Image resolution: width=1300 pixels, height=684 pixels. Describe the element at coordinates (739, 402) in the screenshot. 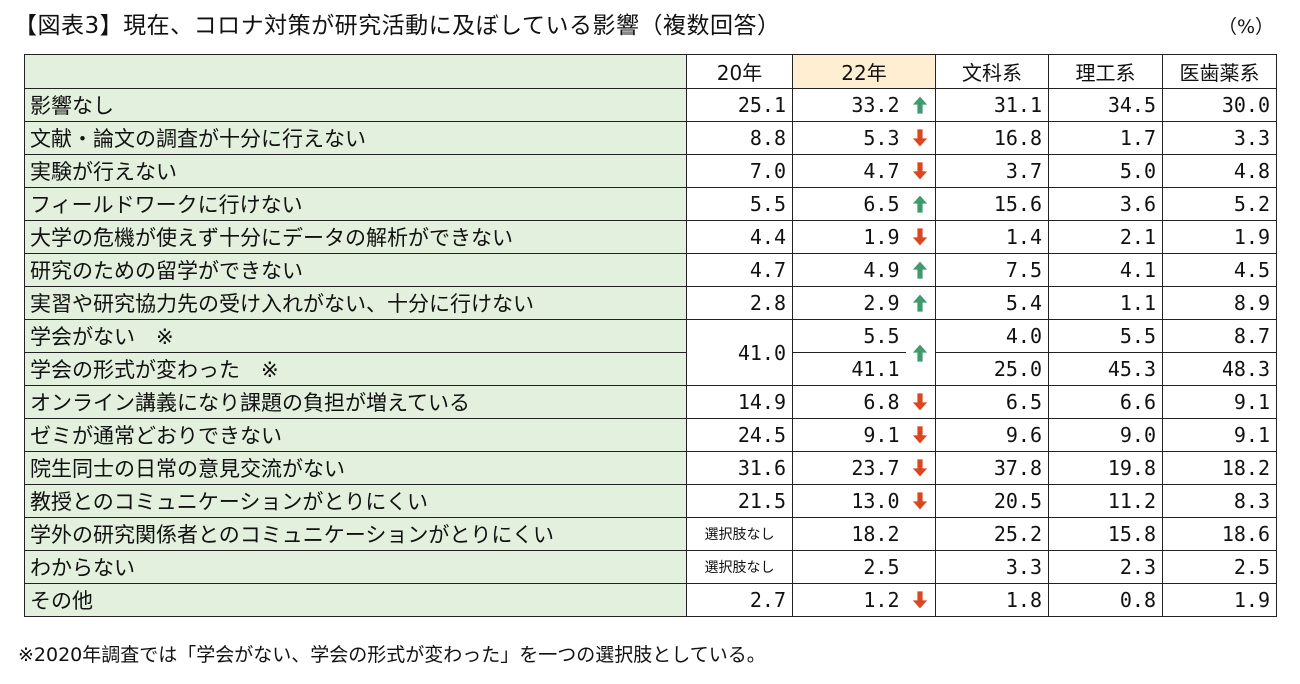

I see `value-20: 14.9` at that location.